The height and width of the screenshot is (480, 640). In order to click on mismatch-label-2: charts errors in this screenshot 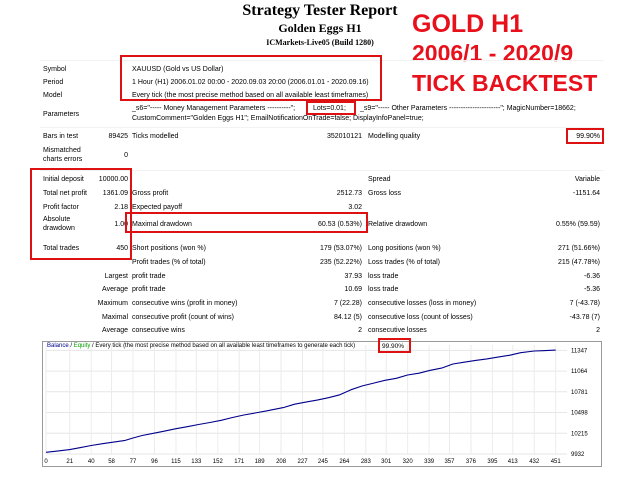, I will do `click(63, 159)`.